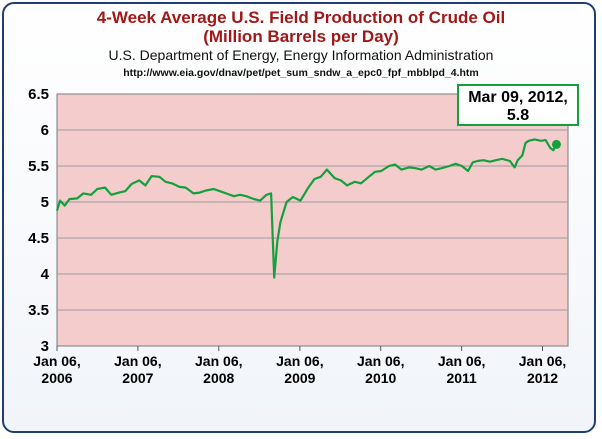 The width and height of the screenshot is (602, 439). I want to click on y-tick-label: 4.5, so click(38, 238).